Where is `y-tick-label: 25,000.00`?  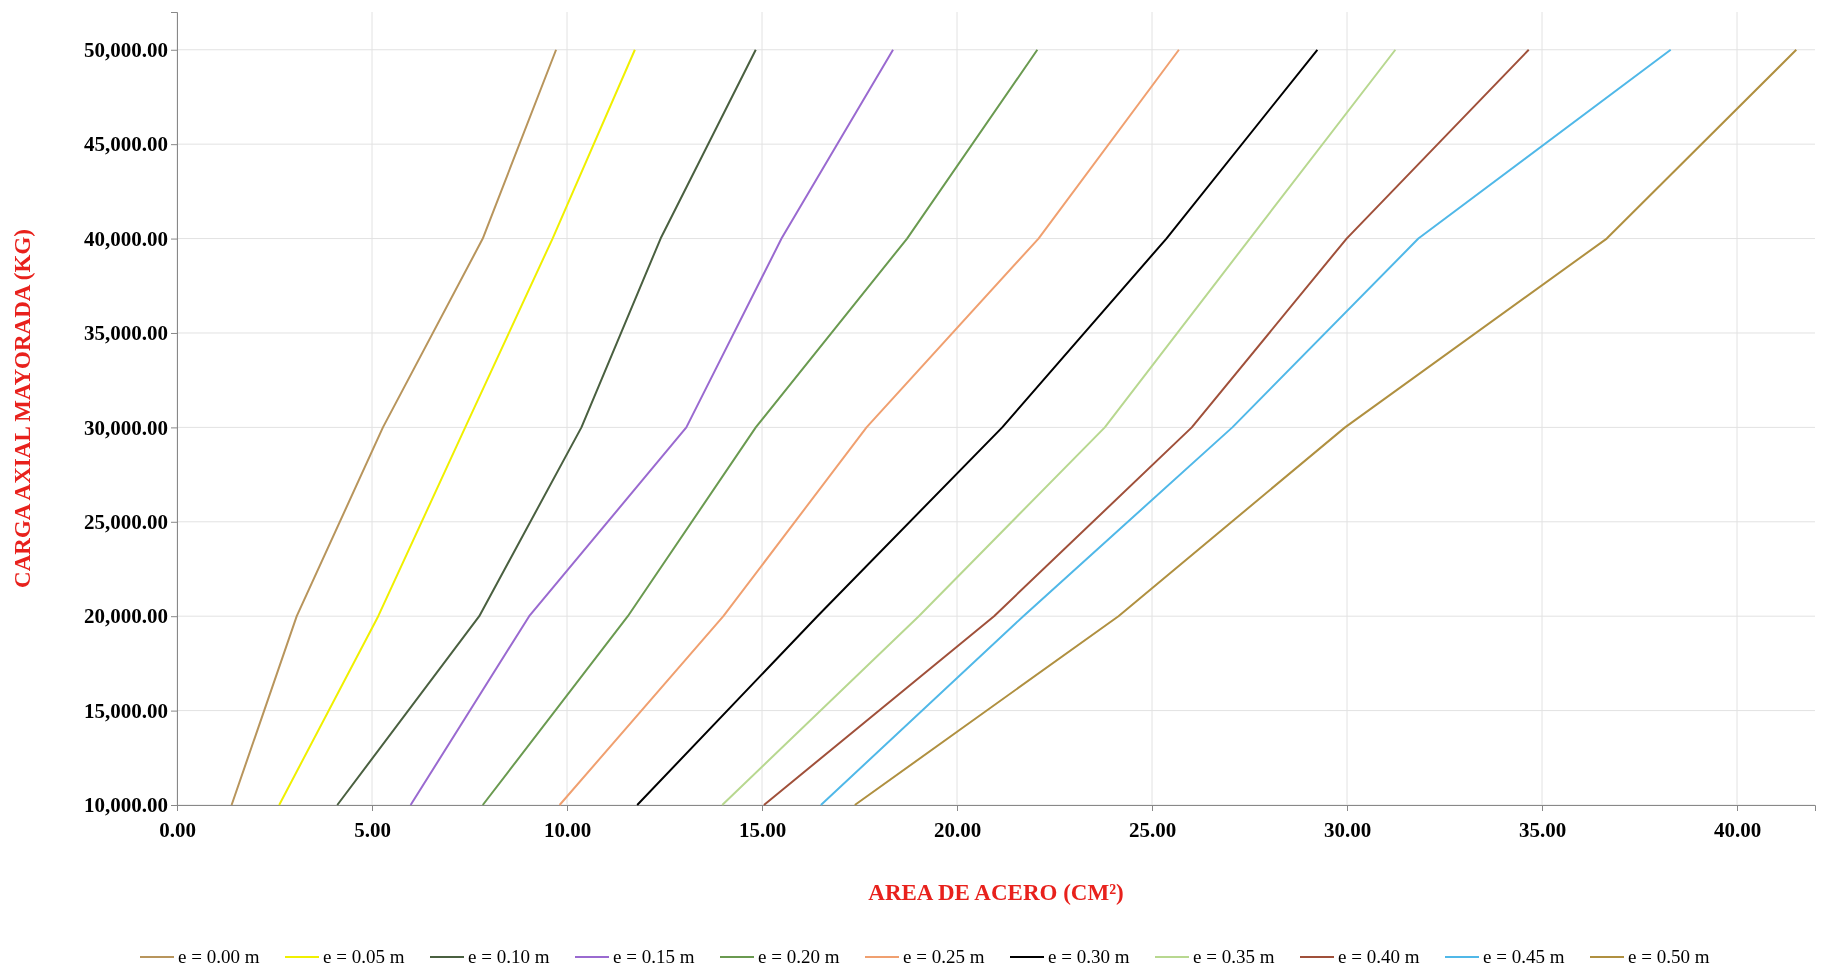 y-tick-label: 25,000.00 is located at coordinates (126, 522).